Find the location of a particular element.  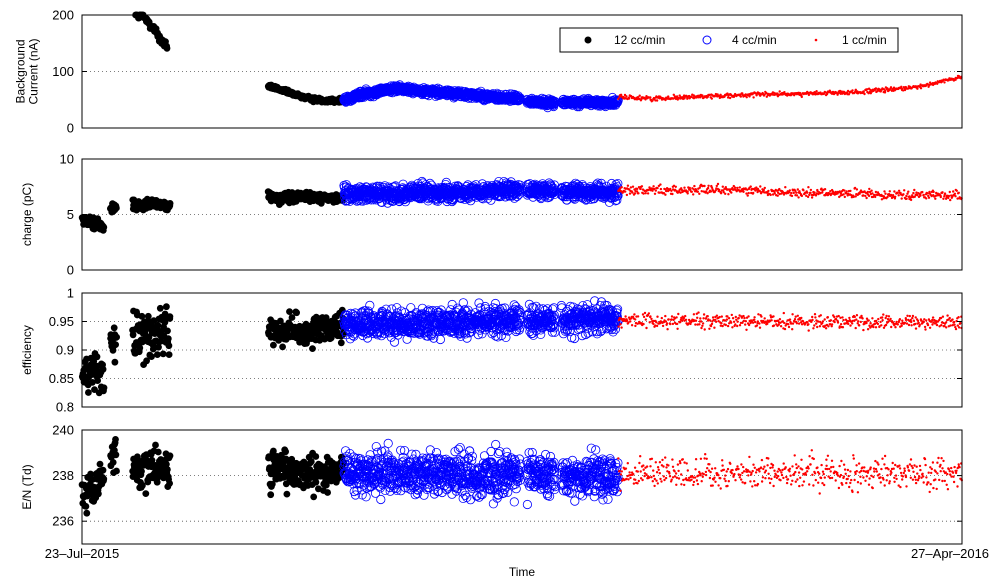

y-tick-label: 5 is located at coordinates (70, 214).